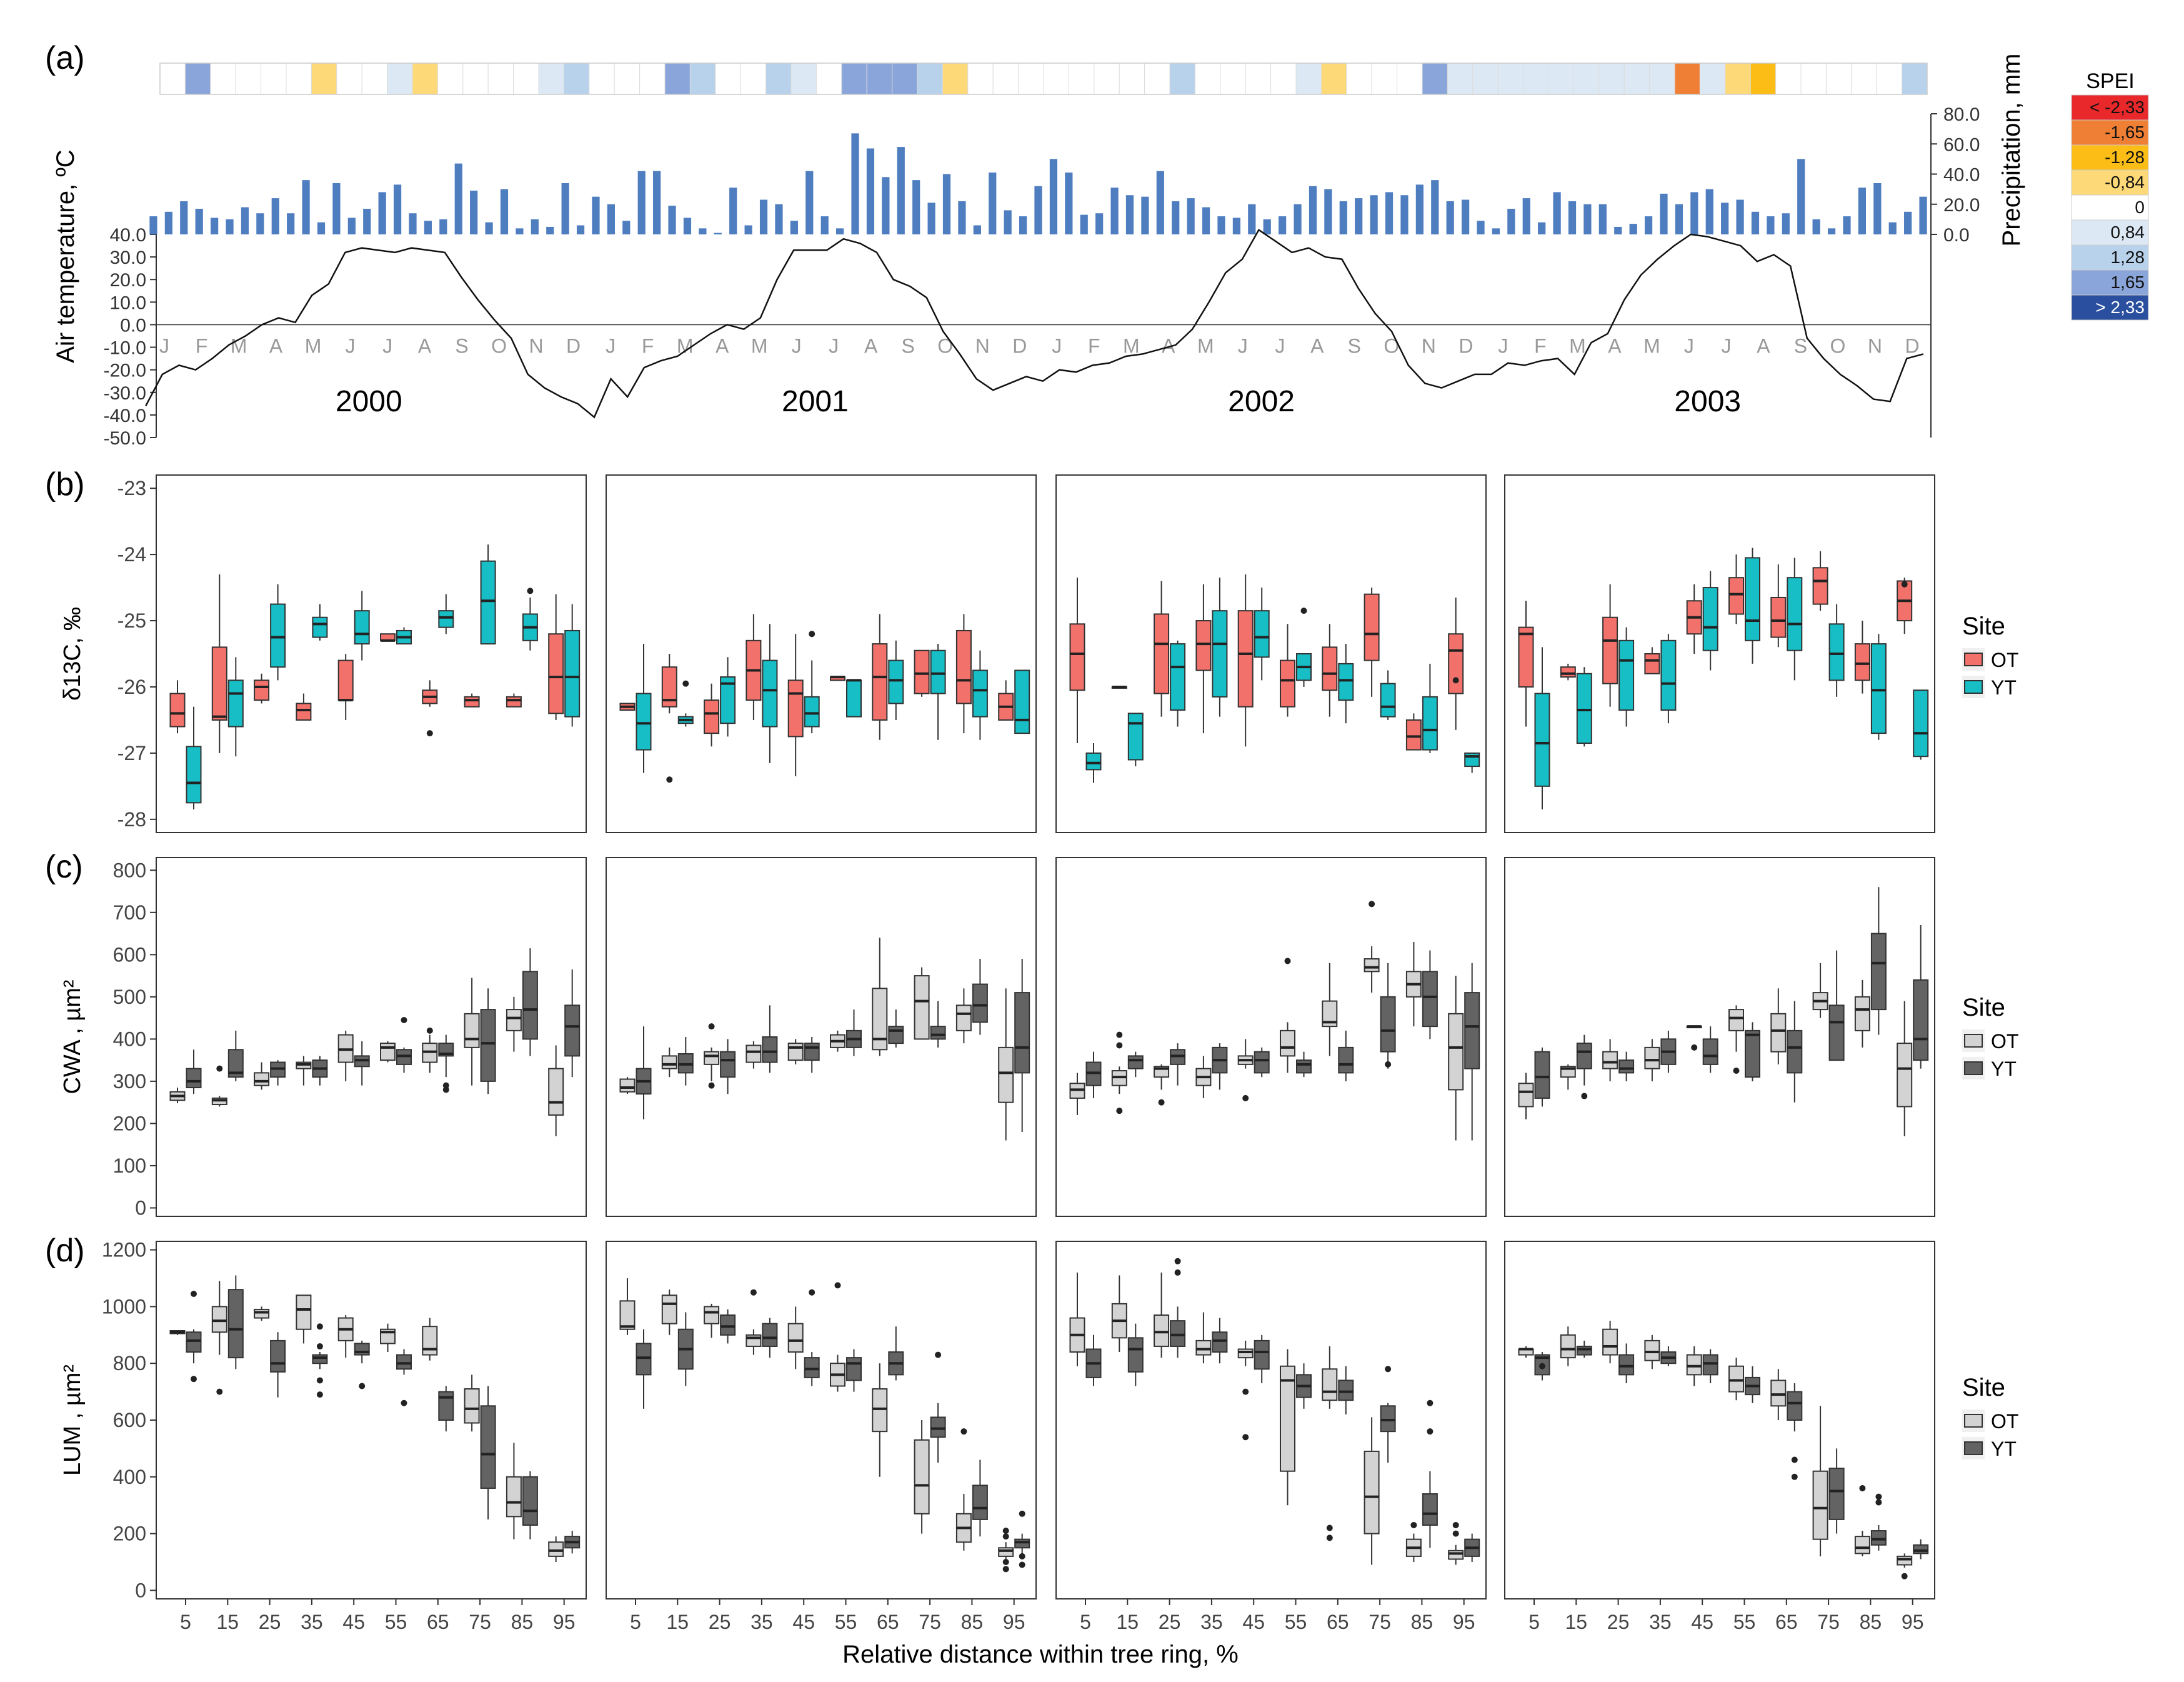 This screenshot has height=1682, width=2184. What do you see at coordinates (1423, 1622) in the screenshot?
I see `x-tick-label: 85` at bounding box center [1423, 1622].